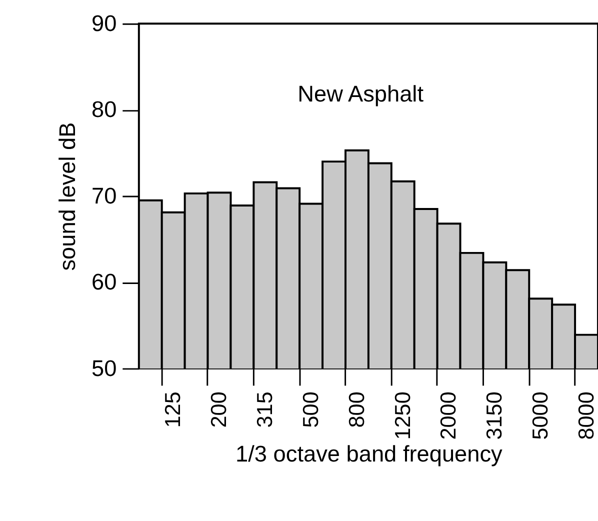 This screenshot has height=521, width=598. What do you see at coordinates (356, 410) in the screenshot?
I see `x-tick-label: 800` at bounding box center [356, 410].